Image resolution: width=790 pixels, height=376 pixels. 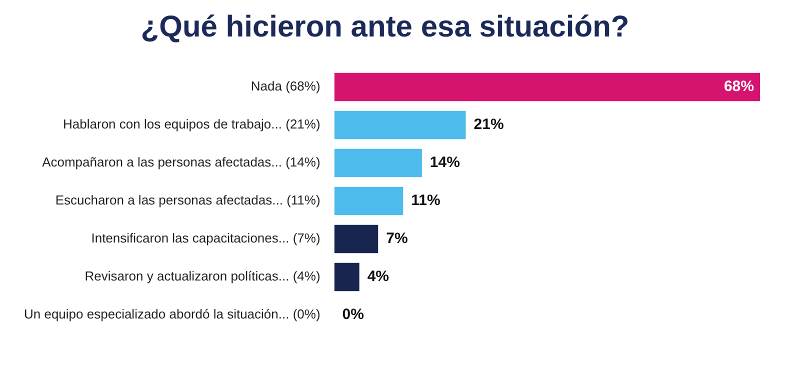 I want to click on y-tick-label: Acompañaron a las personas afectadas... (14%), so click(x=181, y=162).